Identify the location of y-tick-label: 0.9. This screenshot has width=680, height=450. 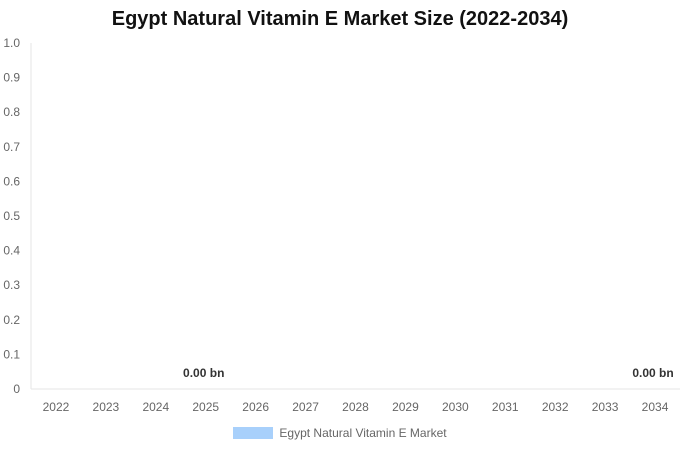
(11, 78).